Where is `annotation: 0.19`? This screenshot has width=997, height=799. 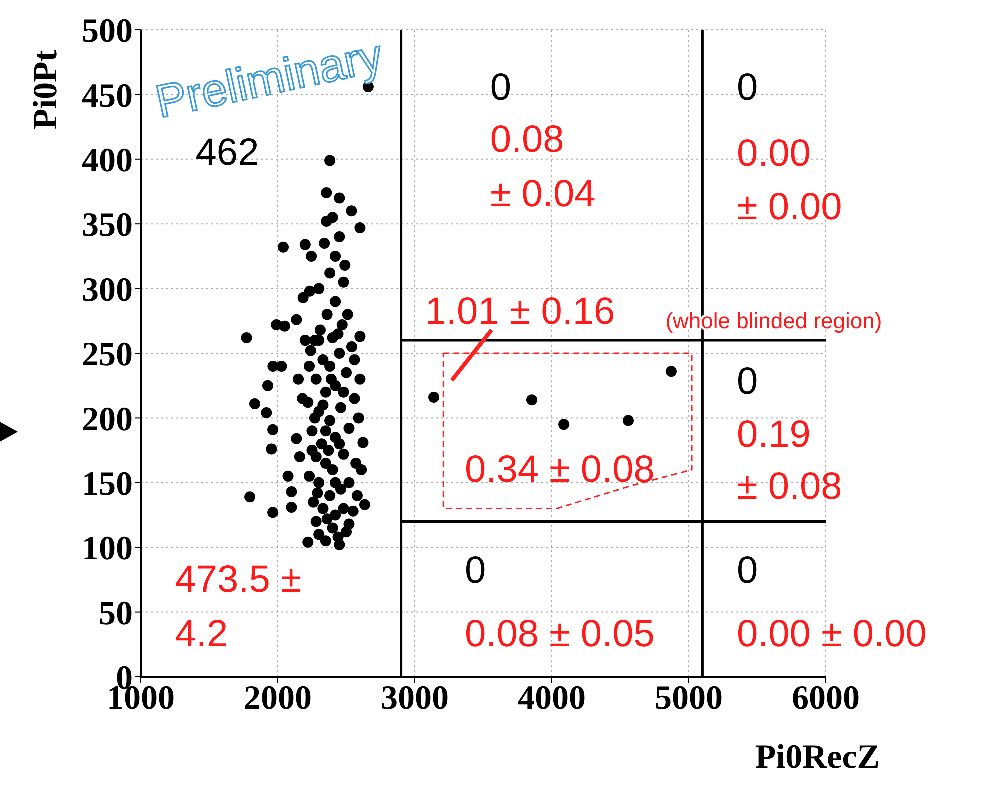
annotation: 0.19 is located at coordinates (773, 435).